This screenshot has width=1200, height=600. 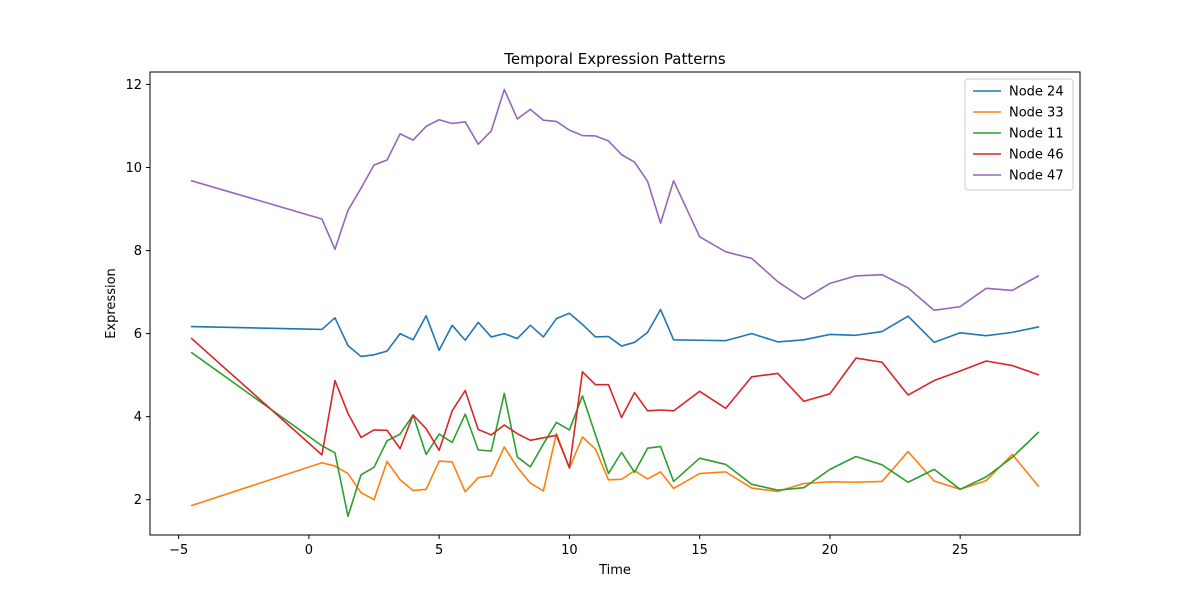 What do you see at coordinates (133, 168) in the screenshot?
I see `y-tick-label: 10` at bounding box center [133, 168].